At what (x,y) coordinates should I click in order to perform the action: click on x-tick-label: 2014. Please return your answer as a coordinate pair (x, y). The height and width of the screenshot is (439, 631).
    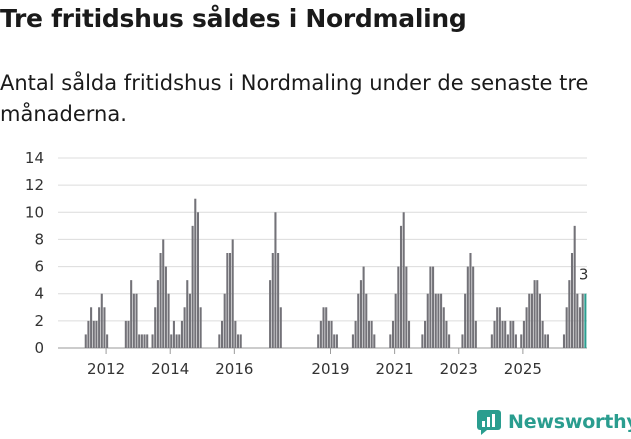
    Looking at the image, I should click on (170, 369).